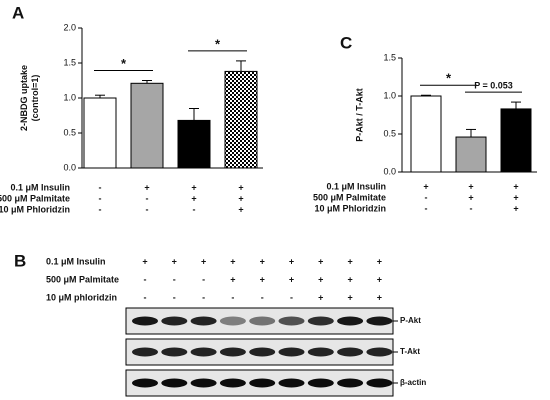  What do you see at coordinates (24, 98) in the screenshot?
I see `y-axis-label: 2-NBDG uptake` at bounding box center [24, 98].